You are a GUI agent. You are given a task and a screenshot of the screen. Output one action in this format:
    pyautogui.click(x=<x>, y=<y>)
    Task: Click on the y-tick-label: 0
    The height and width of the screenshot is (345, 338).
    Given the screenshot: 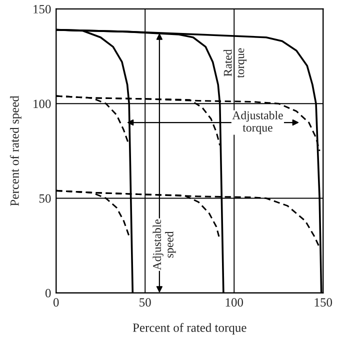 What is the action you would take?
    pyautogui.click(x=48, y=293)
    